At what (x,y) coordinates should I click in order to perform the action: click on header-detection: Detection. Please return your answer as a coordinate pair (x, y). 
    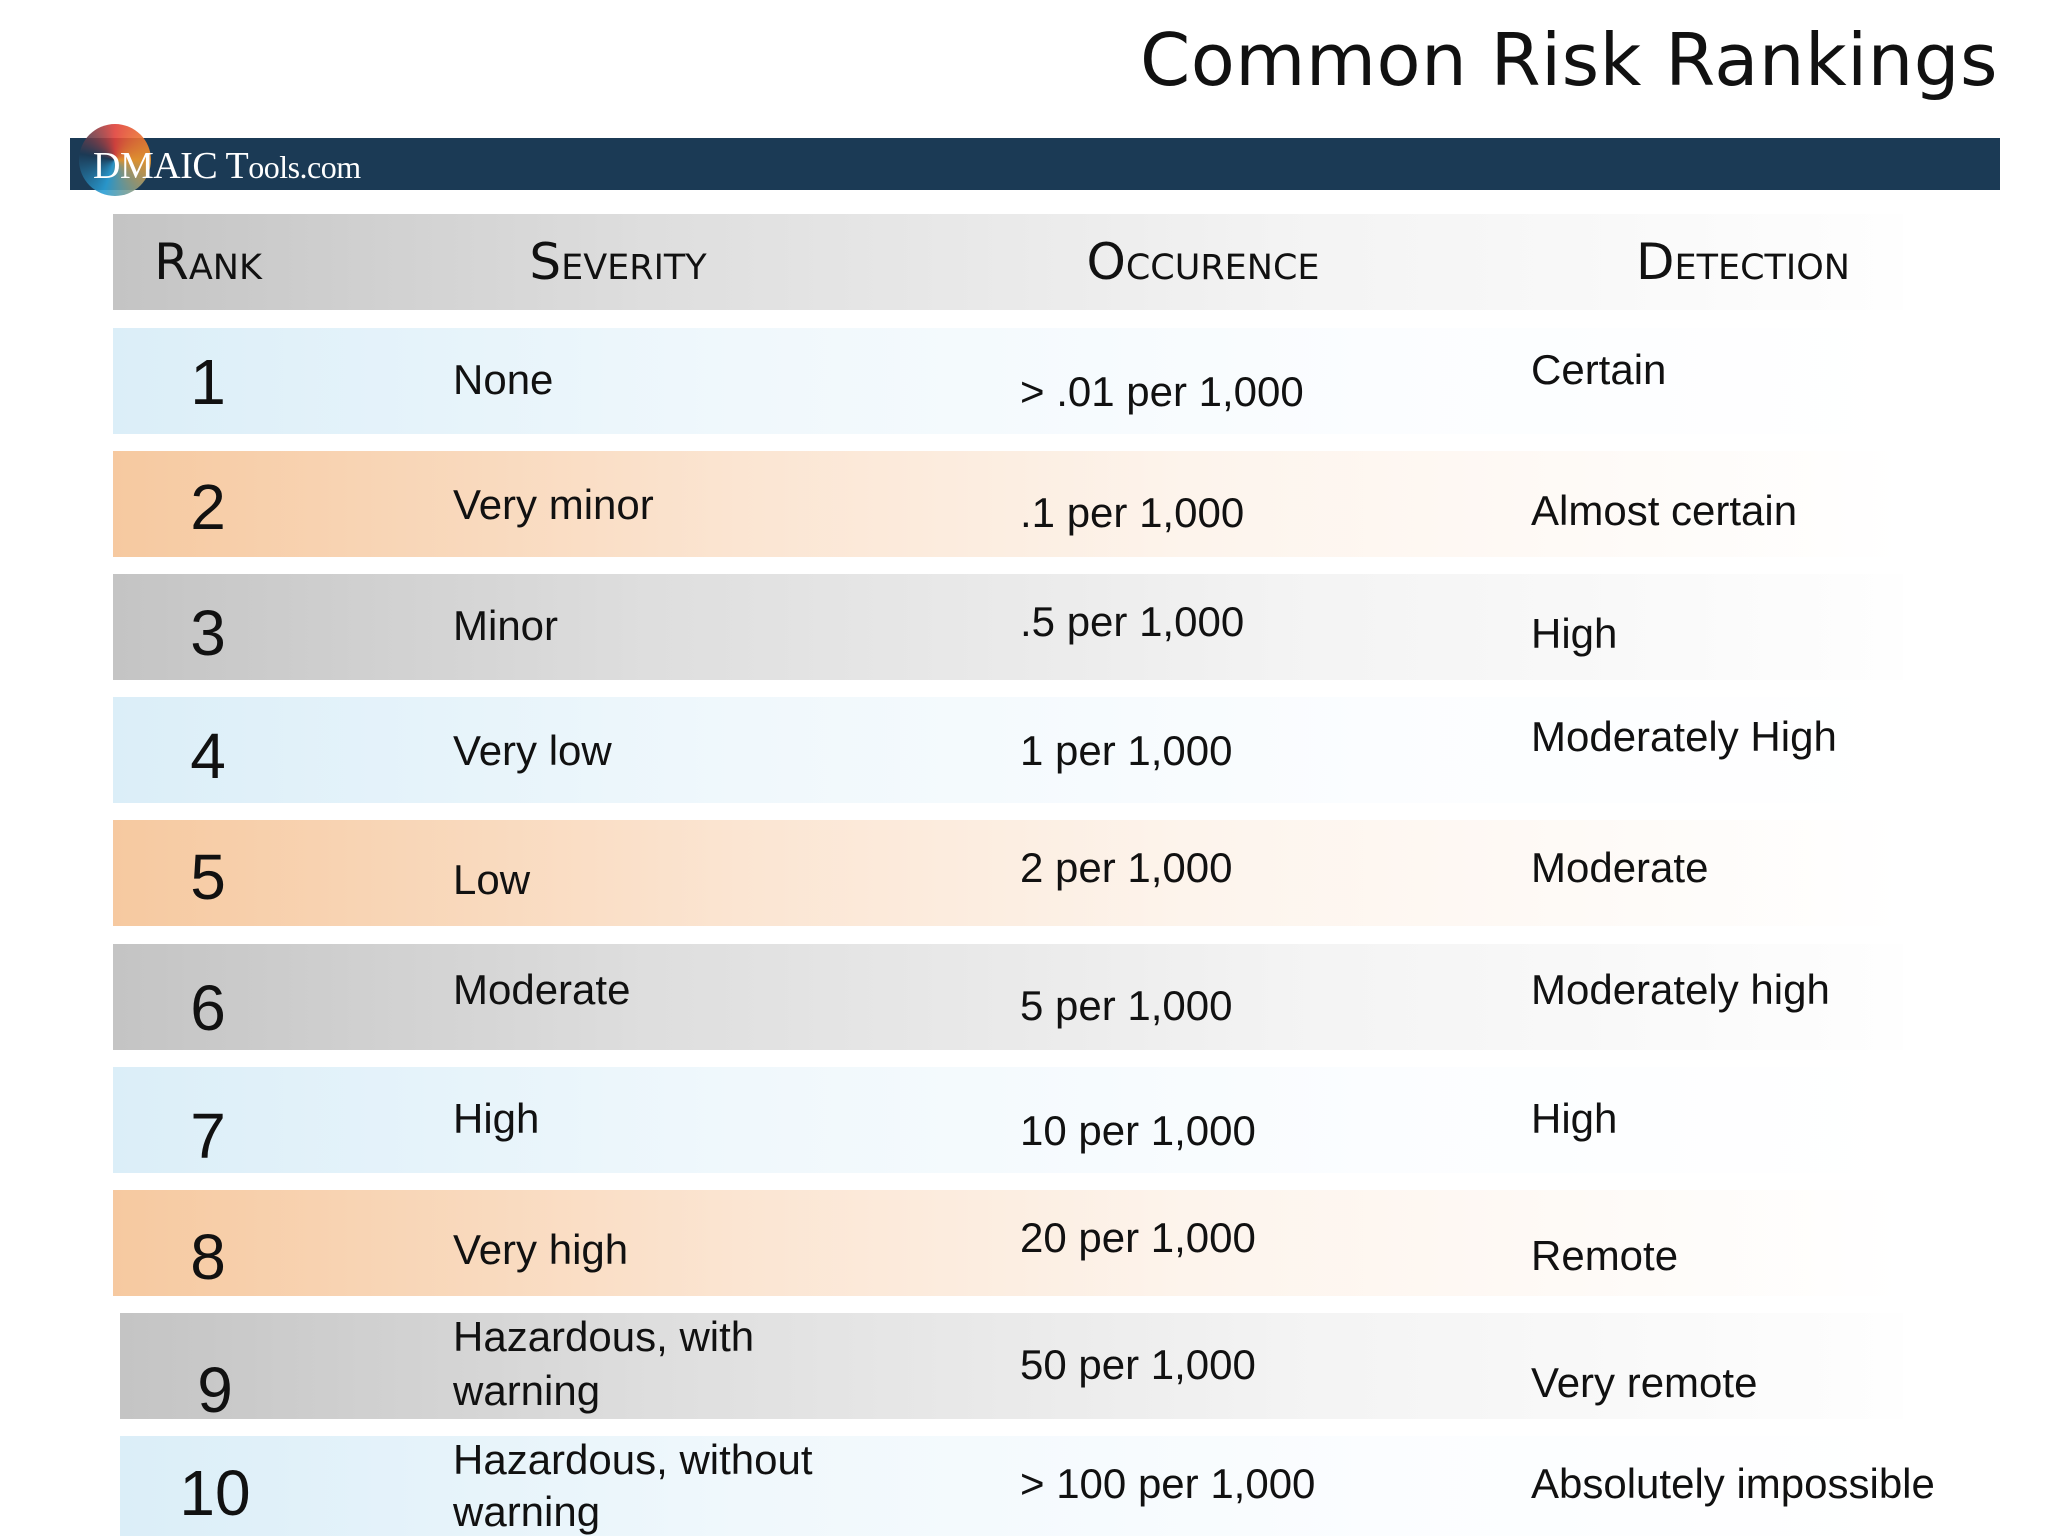
    Looking at the image, I should click on (1743, 262).